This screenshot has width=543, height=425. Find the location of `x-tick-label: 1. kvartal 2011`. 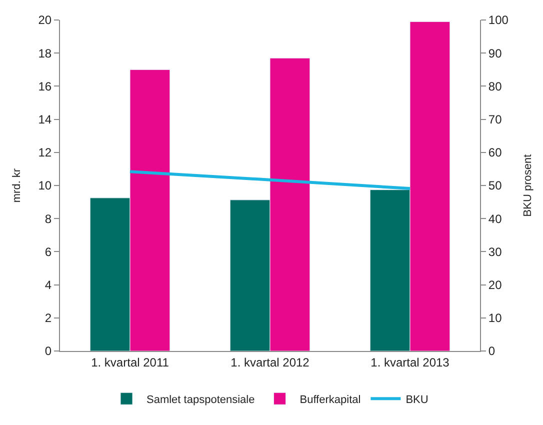

x-tick-label: 1. kvartal 2011 is located at coordinates (130, 362).